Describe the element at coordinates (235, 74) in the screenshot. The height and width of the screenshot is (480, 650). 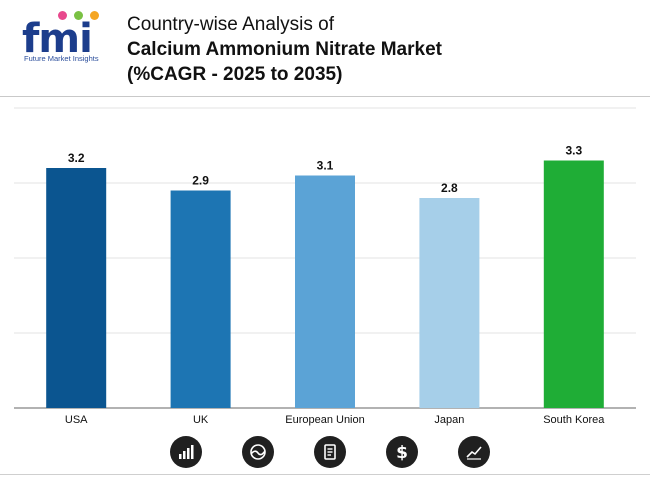
I see `title-line-3: (%CAGR - 2025 to 2035)` at that location.